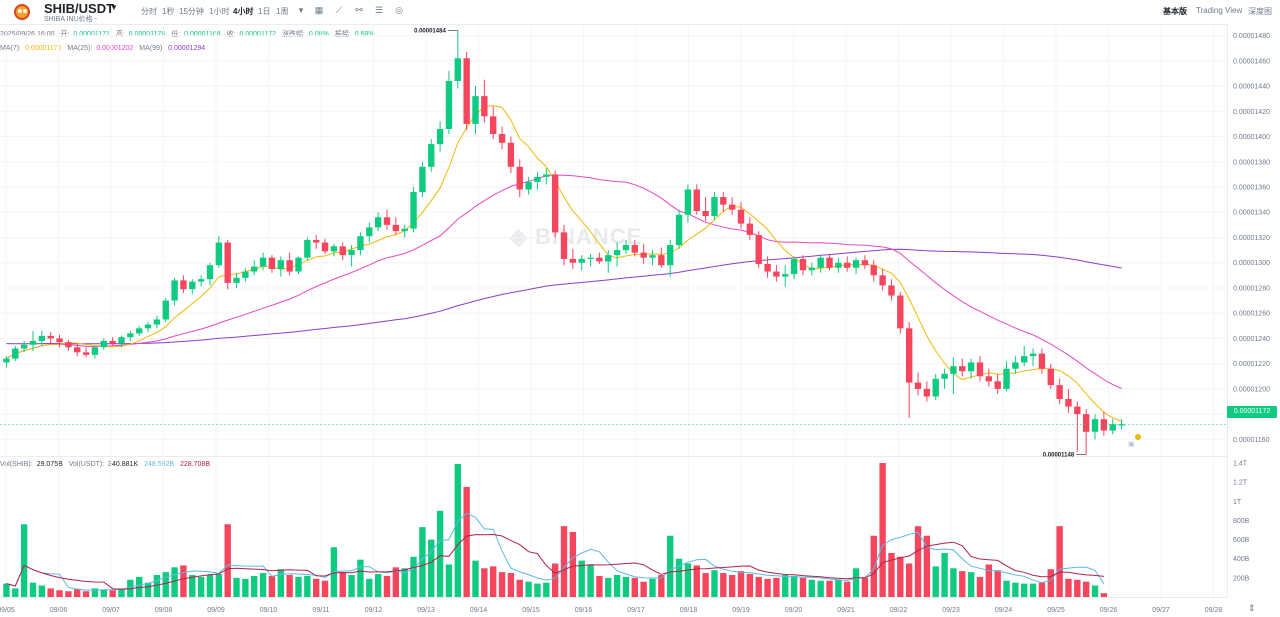 This screenshot has height=617, width=1280. What do you see at coordinates (1251, 339) in the screenshot?
I see `price-tick-label: 0.00001240` at bounding box center [1251, 339].